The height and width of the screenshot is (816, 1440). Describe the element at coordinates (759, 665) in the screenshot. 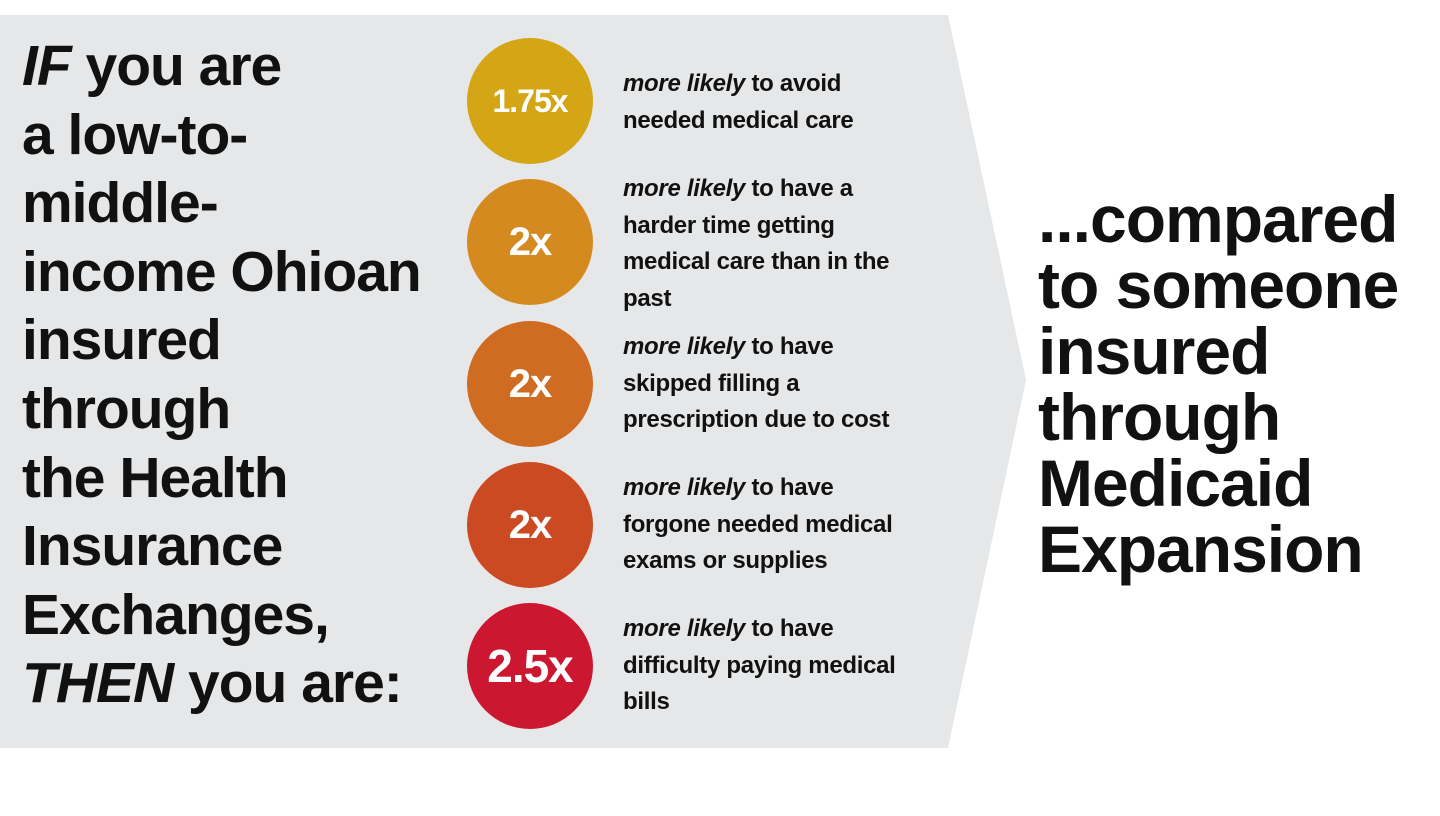

I see `desc-line: difficulty paying medical` at that location.